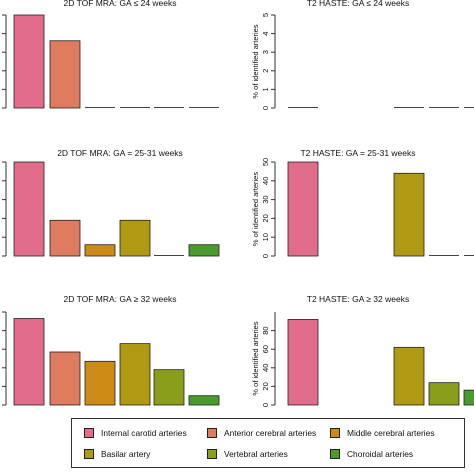  Describe the element at coordinates (111, 350) in the screenshot. I see `chart-panel-5: 2D TOF MRA: GA ≥ 32 weeks` at that location.